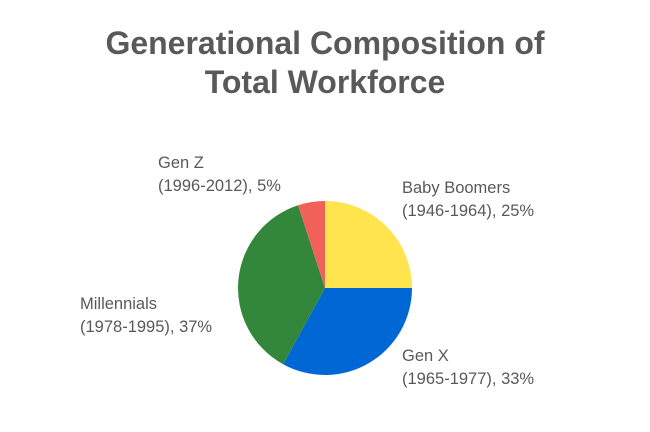 The height and width of the screenshot is (432, 650). Describe the element at coordinates (219, 174) in the screenshot. I see `slice-label-gen-z: Gen Z (1996-2012), 5%` at that location.